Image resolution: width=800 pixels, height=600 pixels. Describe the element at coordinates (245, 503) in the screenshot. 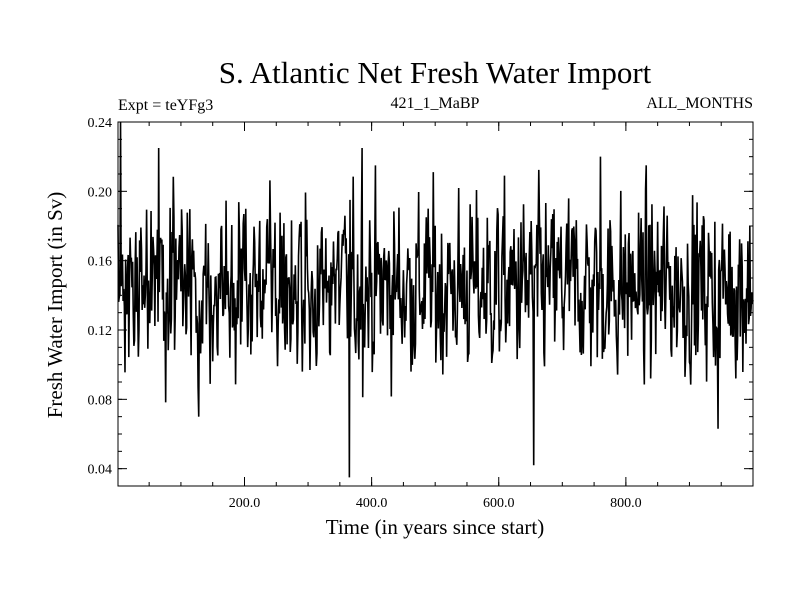

I see `x-tick-label: 200.0` at that location.